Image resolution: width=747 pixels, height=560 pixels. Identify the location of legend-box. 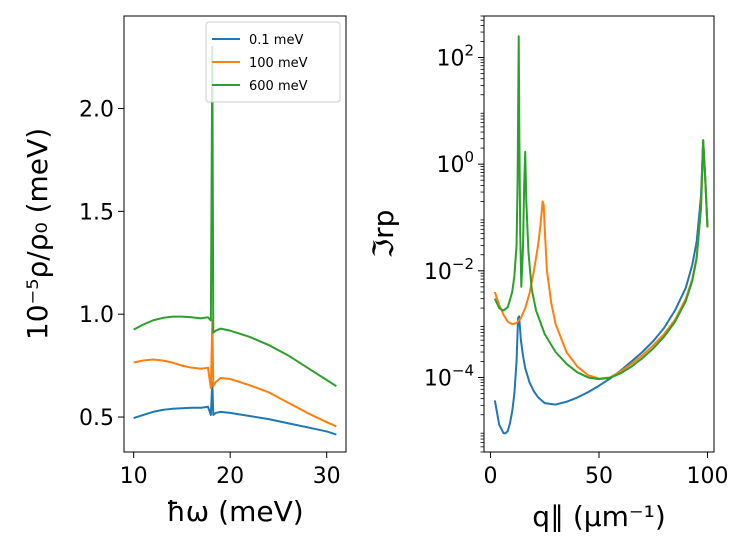
(273, 62).